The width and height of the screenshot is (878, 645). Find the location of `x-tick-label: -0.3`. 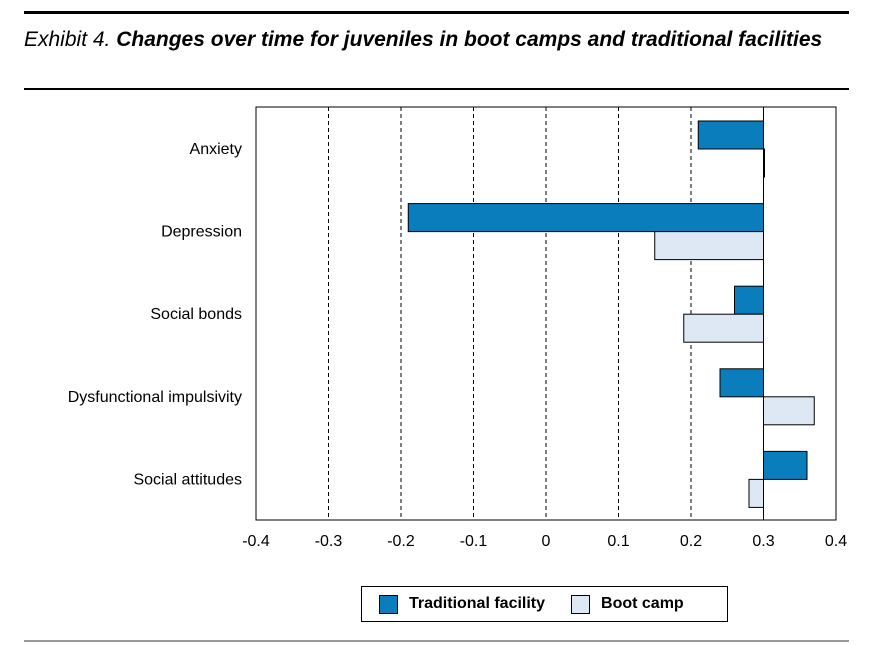

x-tick-label: -0.3 is located at coordinates (329, 541).